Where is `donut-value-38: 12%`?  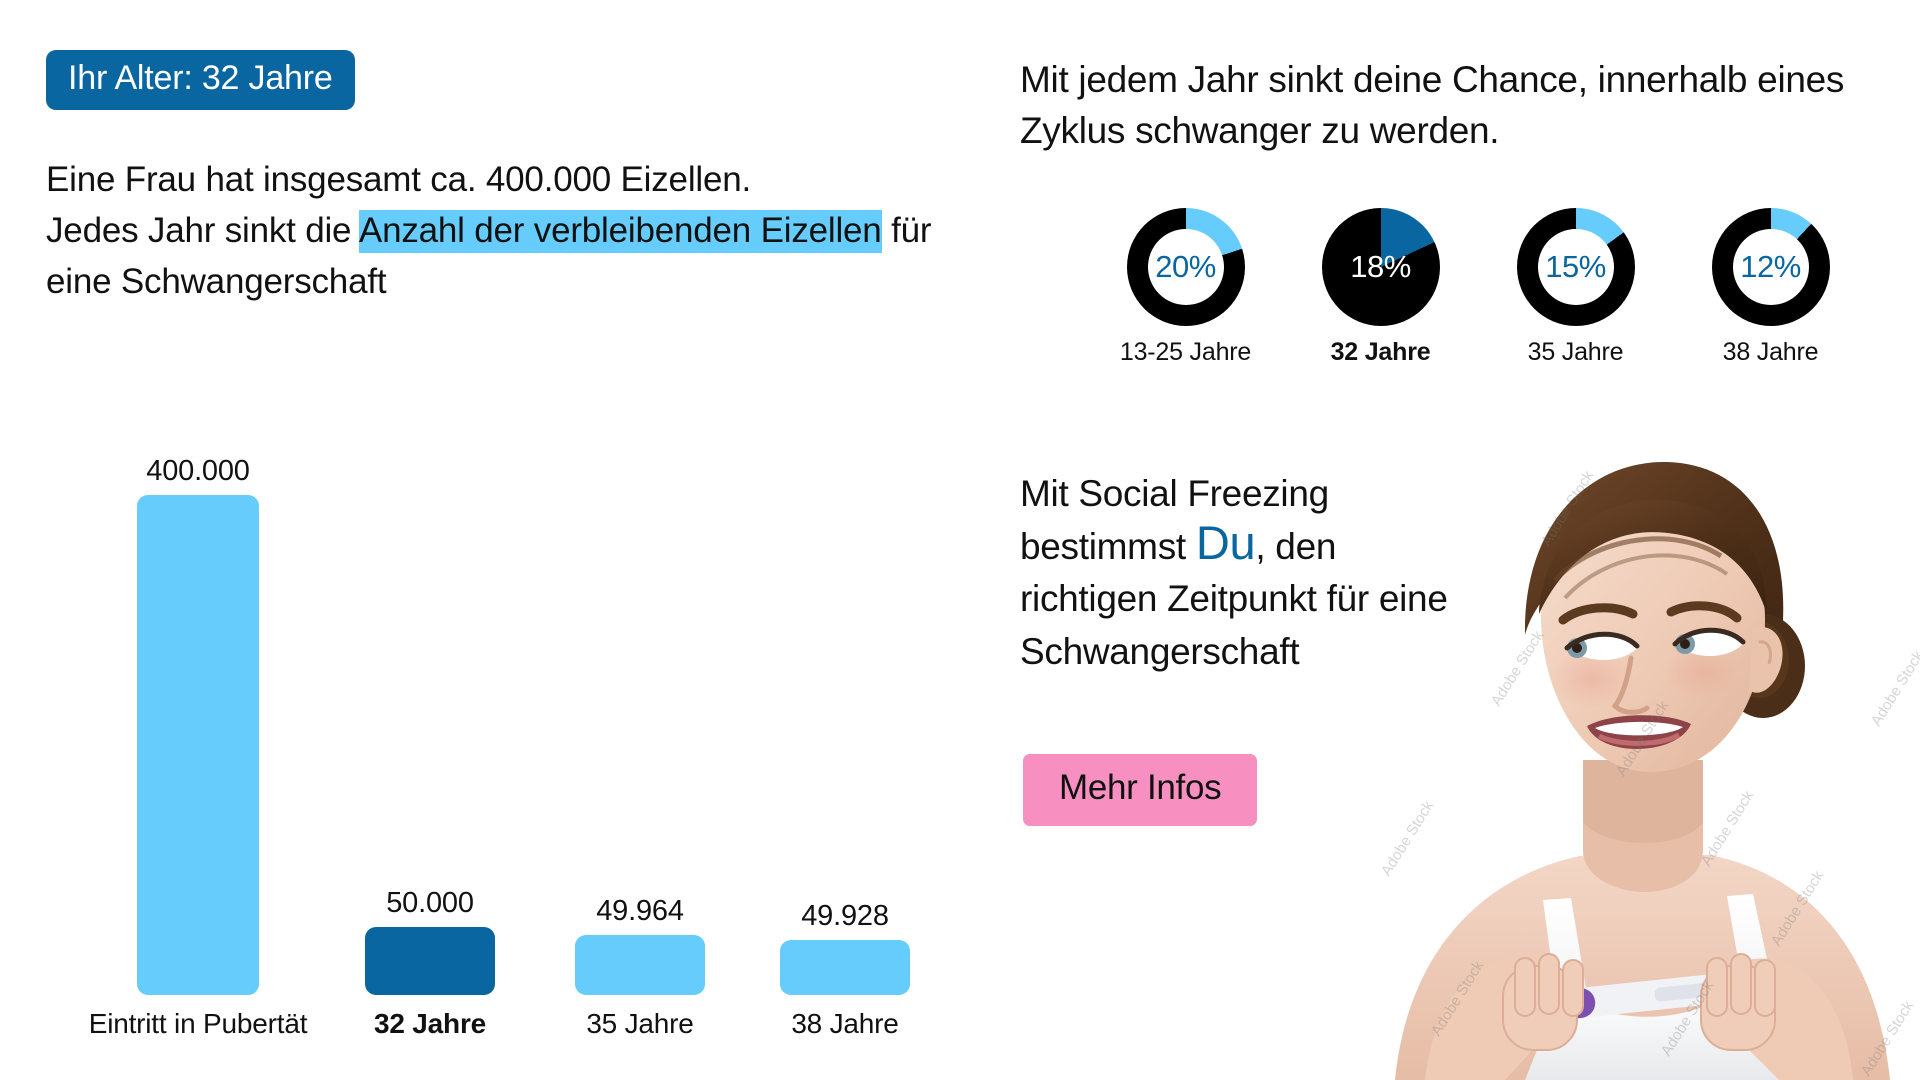
donut-value-38: 12% is located at coordinates (1770, 266).